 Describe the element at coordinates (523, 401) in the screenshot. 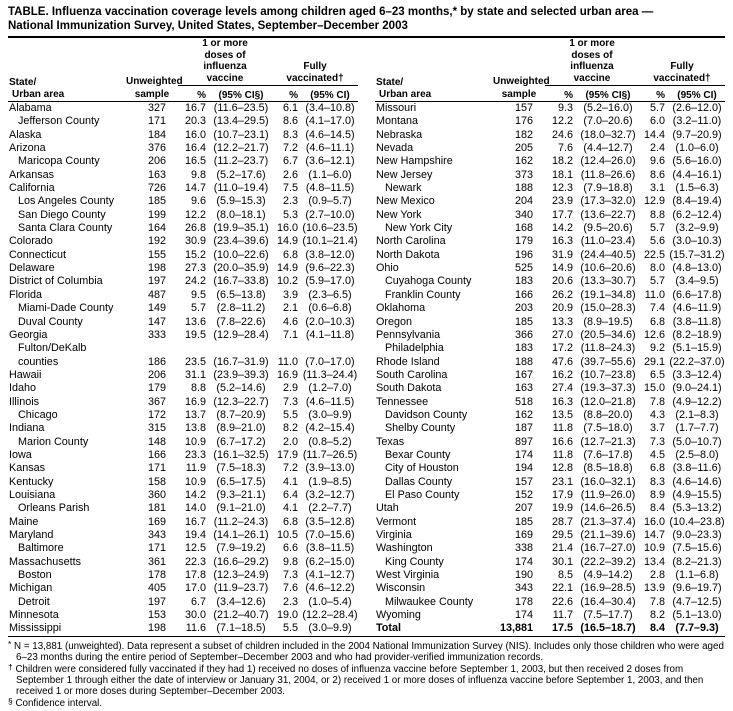

I see `cell-unweighted-sample: 518` at that location.